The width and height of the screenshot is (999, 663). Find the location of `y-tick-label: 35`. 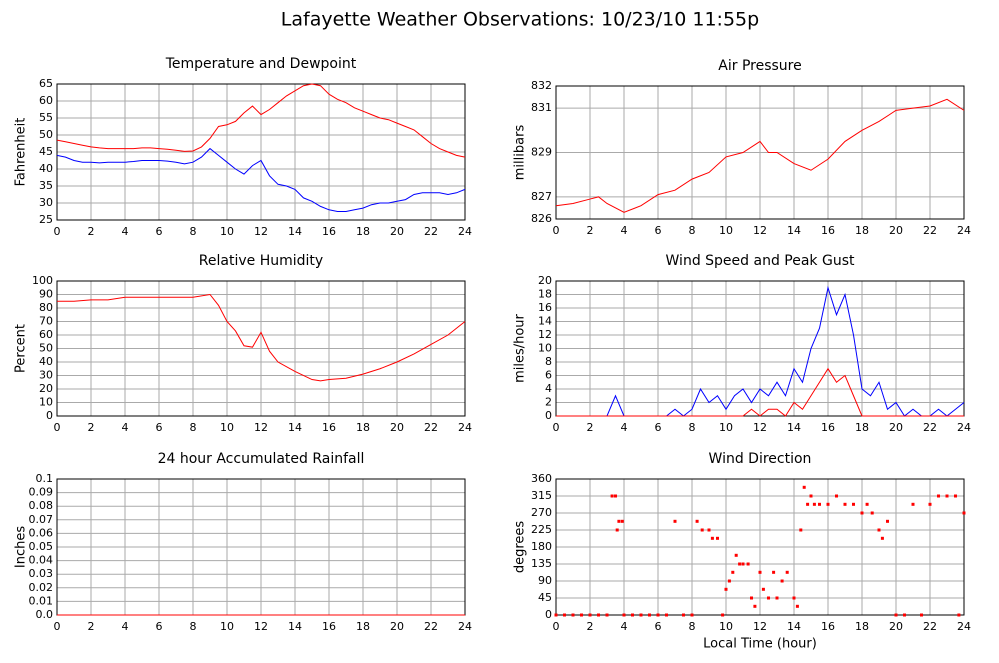

y-tick-label: 35 is located at coordinates (46, 185).